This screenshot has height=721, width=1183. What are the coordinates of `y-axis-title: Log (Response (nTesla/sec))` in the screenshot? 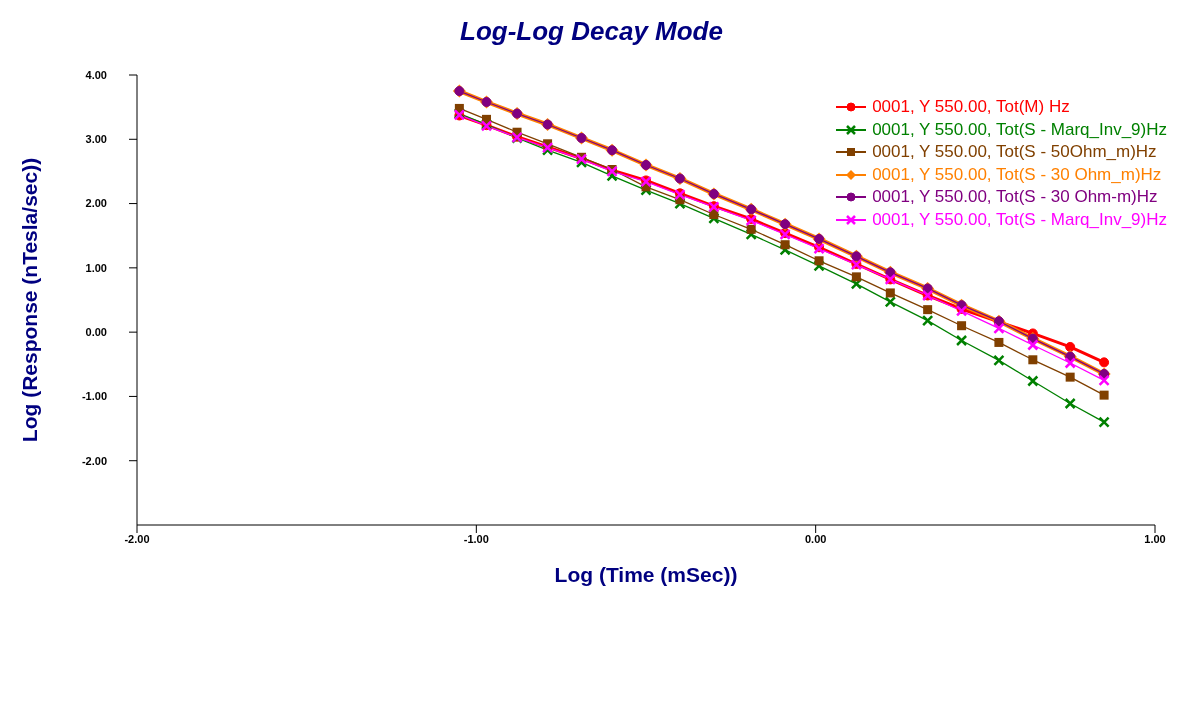 It's located at (30, 300).